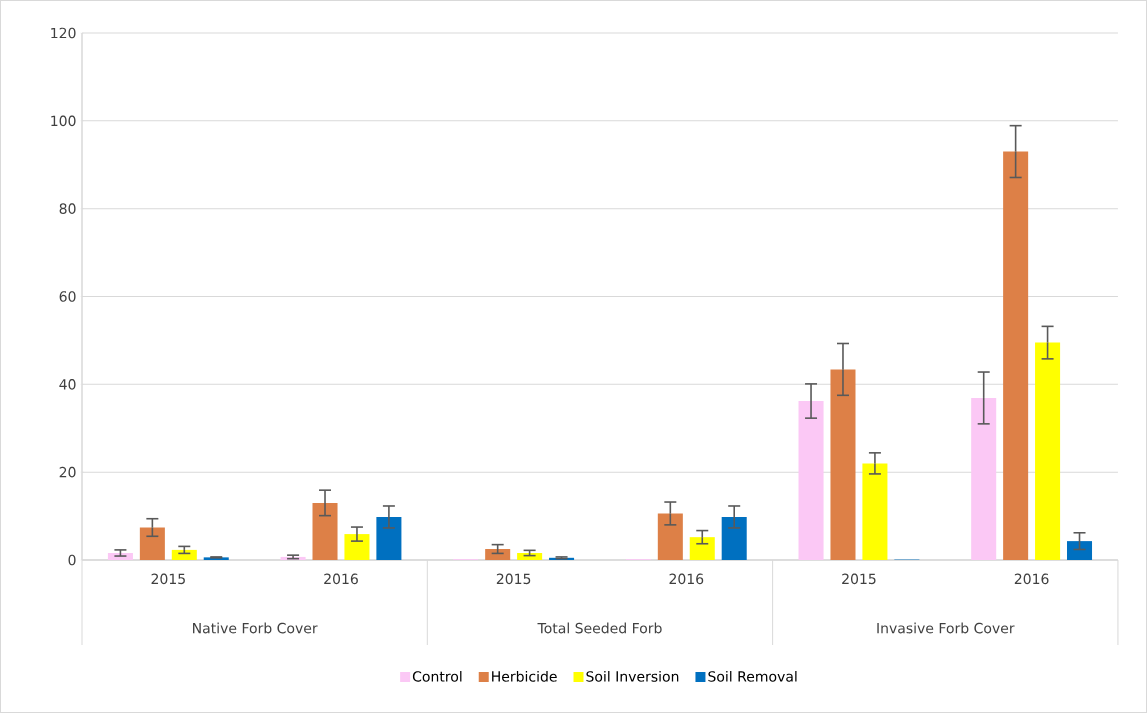 This screenshot has width=1147, height=713. What do you see at coordinates (946, 628) in the screenshot?
I see `text: Invasive Forb Cover` at bounding box center [946, 628].